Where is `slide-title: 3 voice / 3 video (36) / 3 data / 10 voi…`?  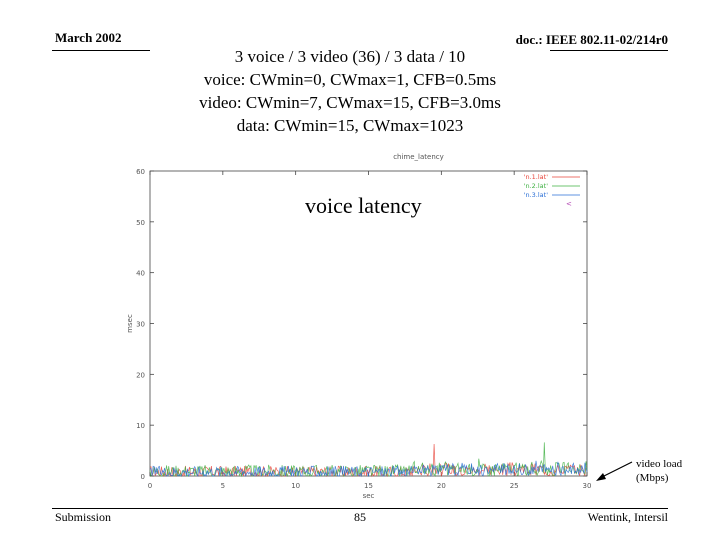 slide-title: 3 voice / 3 video (36) / 3 data / 10 voi… is located at coordinates (350, 91).